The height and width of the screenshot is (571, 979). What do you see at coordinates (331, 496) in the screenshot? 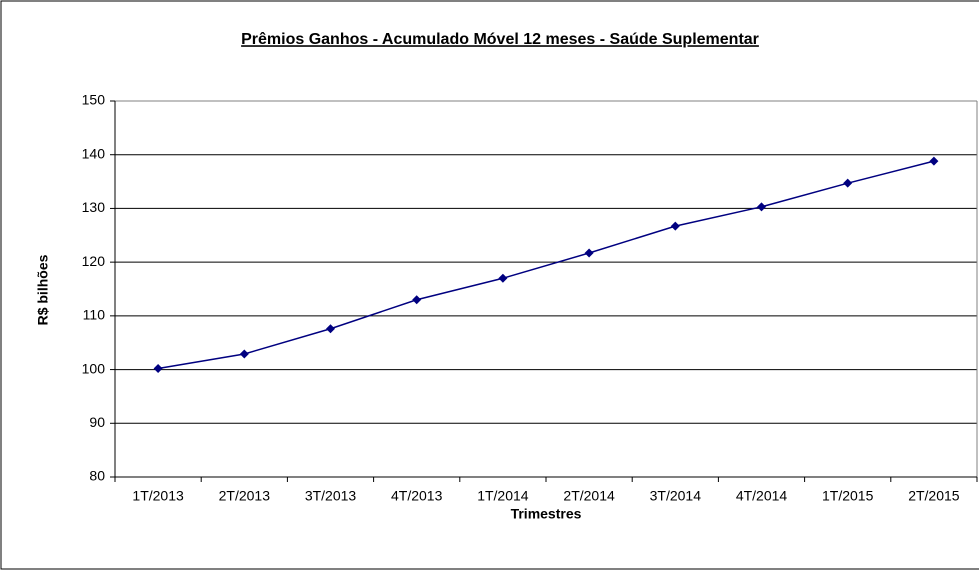
I see `x-tick-label: 3T/2013` at bounding box center [331, 496].